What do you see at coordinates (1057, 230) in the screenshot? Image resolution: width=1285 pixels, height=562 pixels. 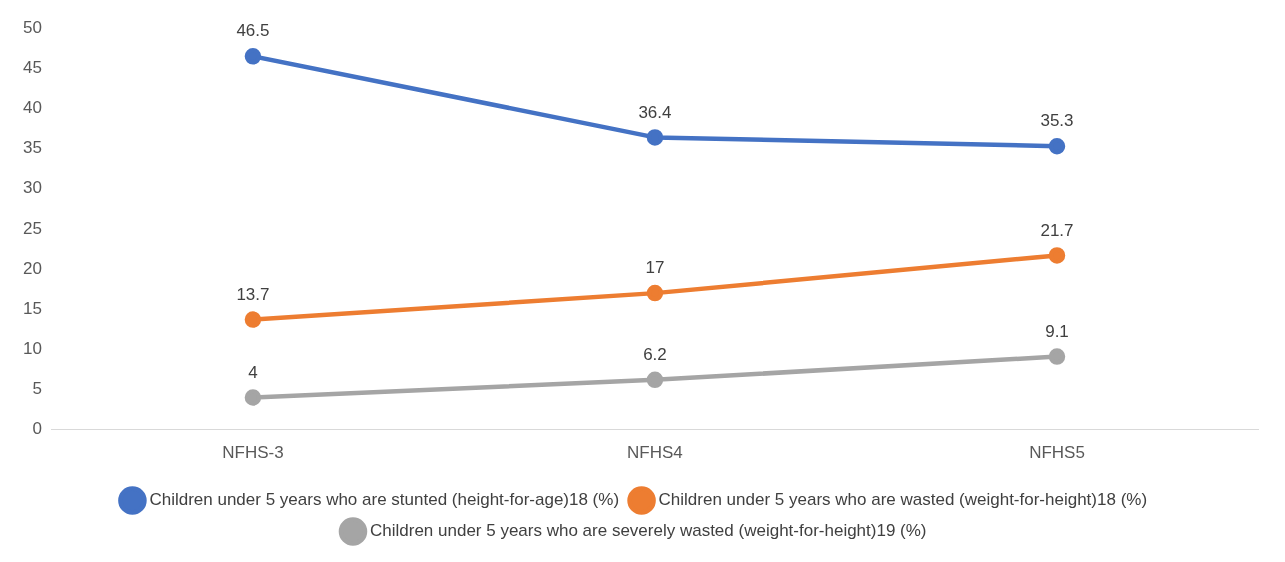 I see `data-label: 21.7` at bounding box center [1057, 230].